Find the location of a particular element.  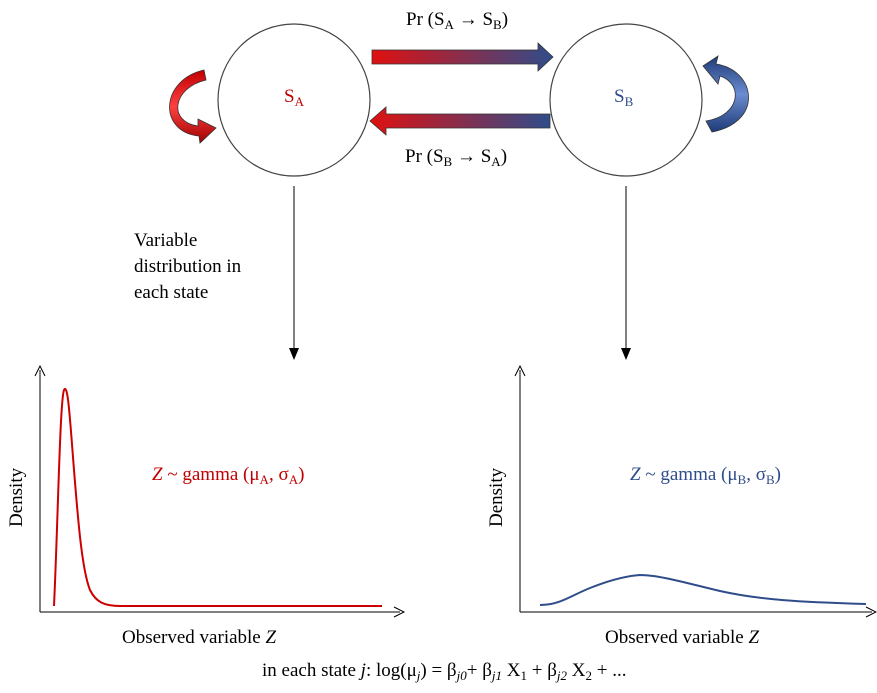

left-plot-formula: Z ~ gamma (μA, σA) is located at coordinates (228, 476).